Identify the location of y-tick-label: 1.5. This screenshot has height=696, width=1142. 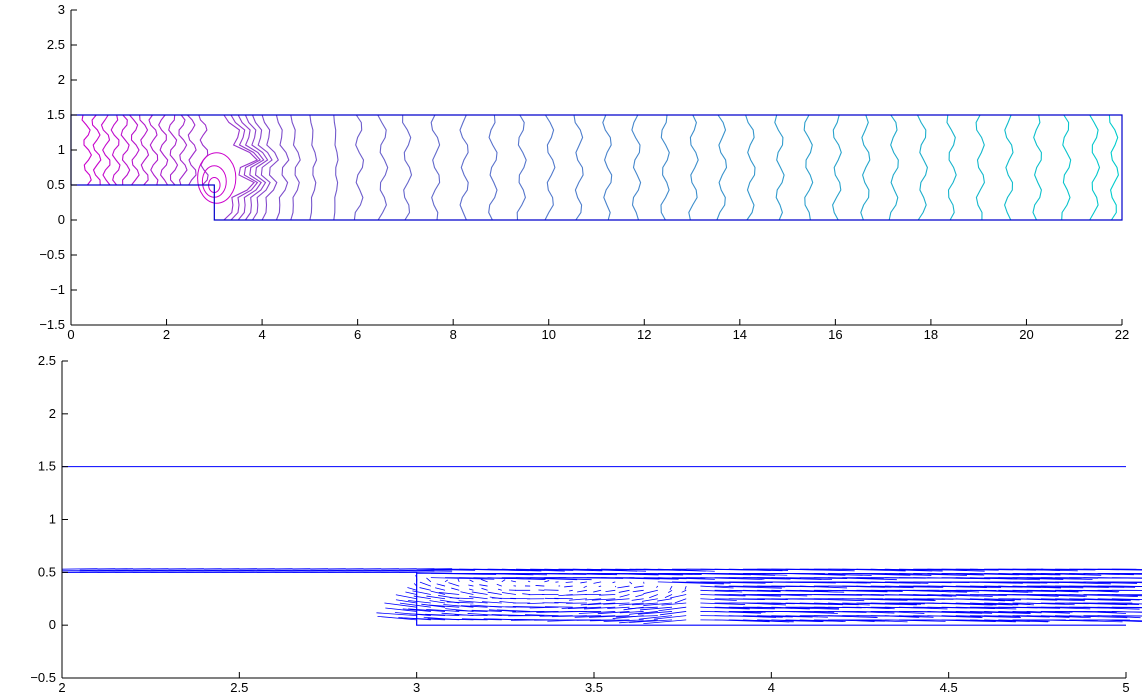
(47, 466).